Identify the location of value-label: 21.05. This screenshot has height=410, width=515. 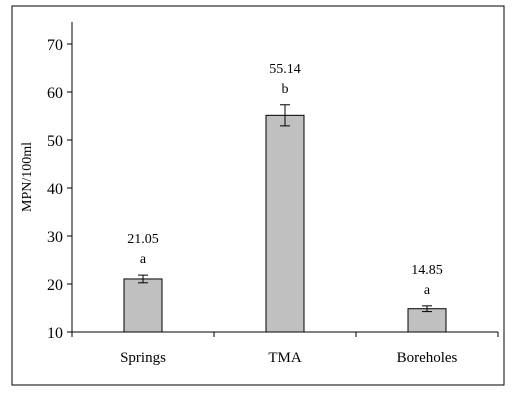
(143, 239).